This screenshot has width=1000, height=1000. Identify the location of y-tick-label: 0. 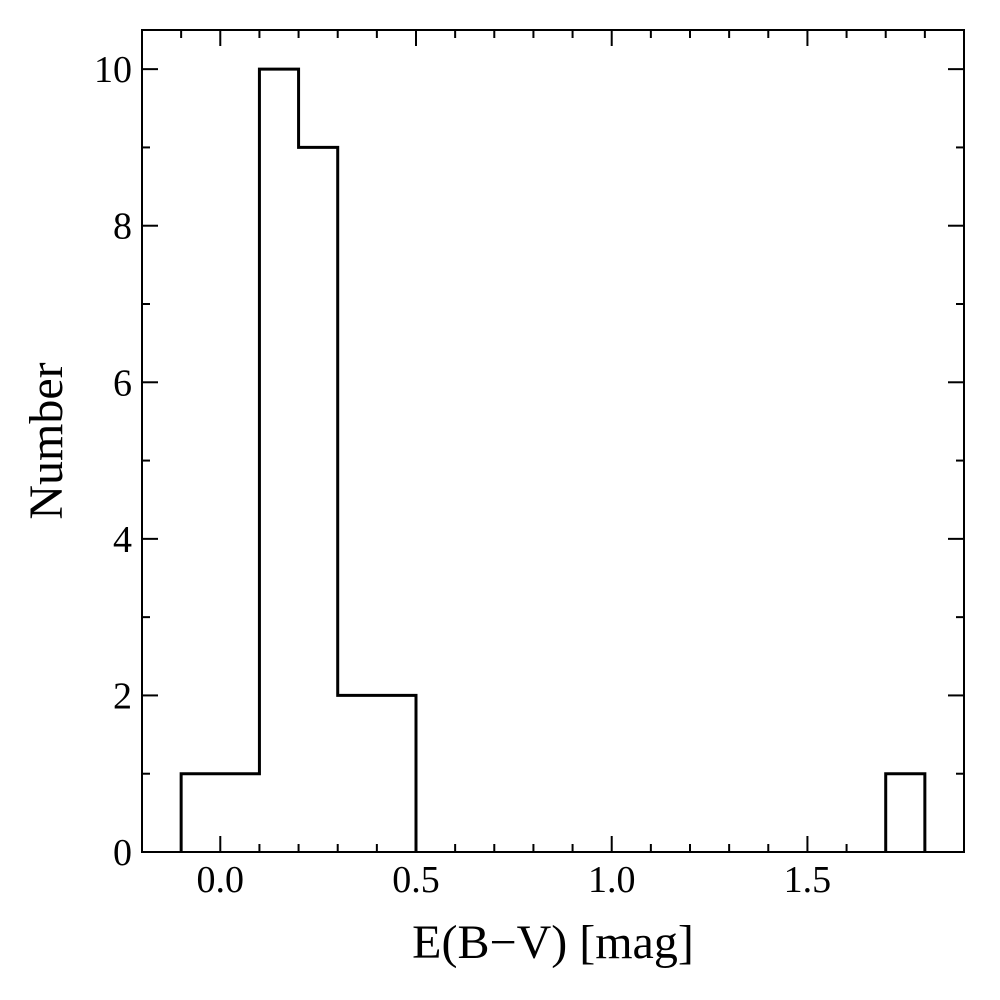
(122, 853).